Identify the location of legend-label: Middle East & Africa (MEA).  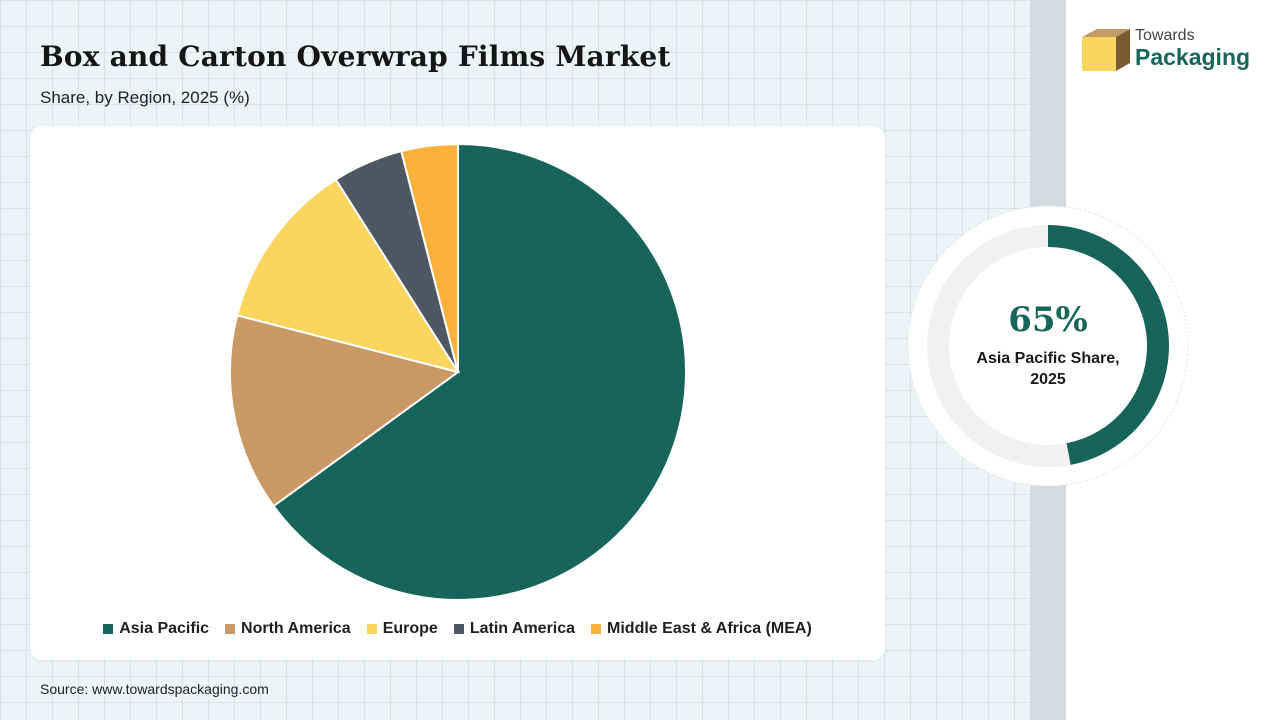
(709, 628).